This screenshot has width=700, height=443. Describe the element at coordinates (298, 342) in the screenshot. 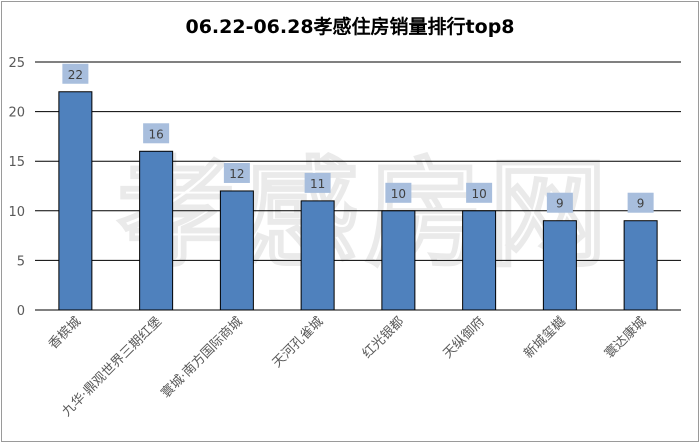

I see `x-tick-label: 天河孔雀城` at that location.